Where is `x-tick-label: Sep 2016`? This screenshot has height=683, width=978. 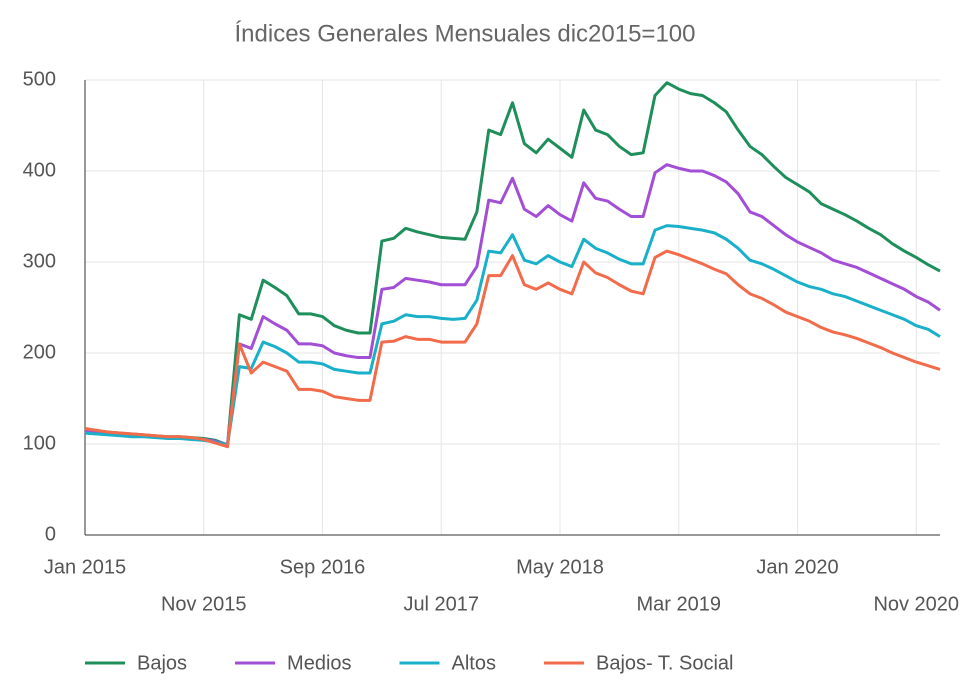 x-tick-label: Sep 2016 is located at coordinates (323, 567).